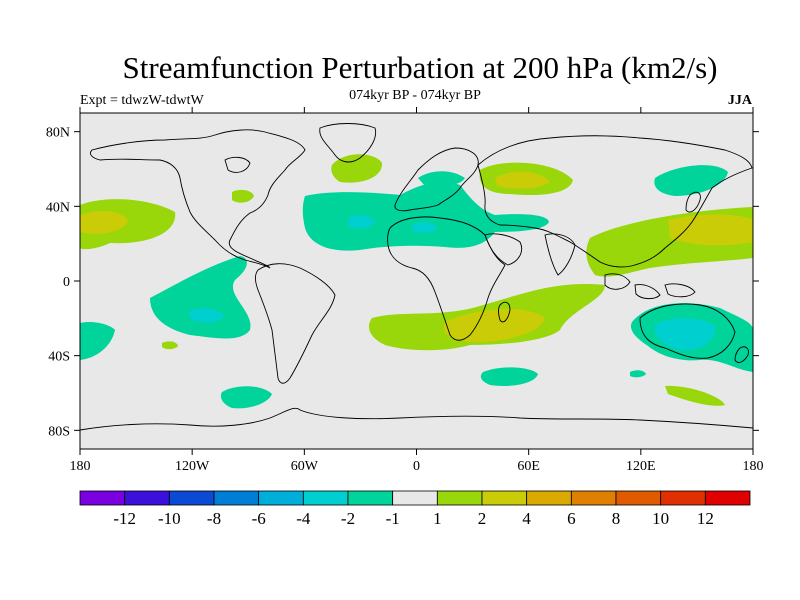  I want to click on colorbar-label: -1, so click(393, 518).